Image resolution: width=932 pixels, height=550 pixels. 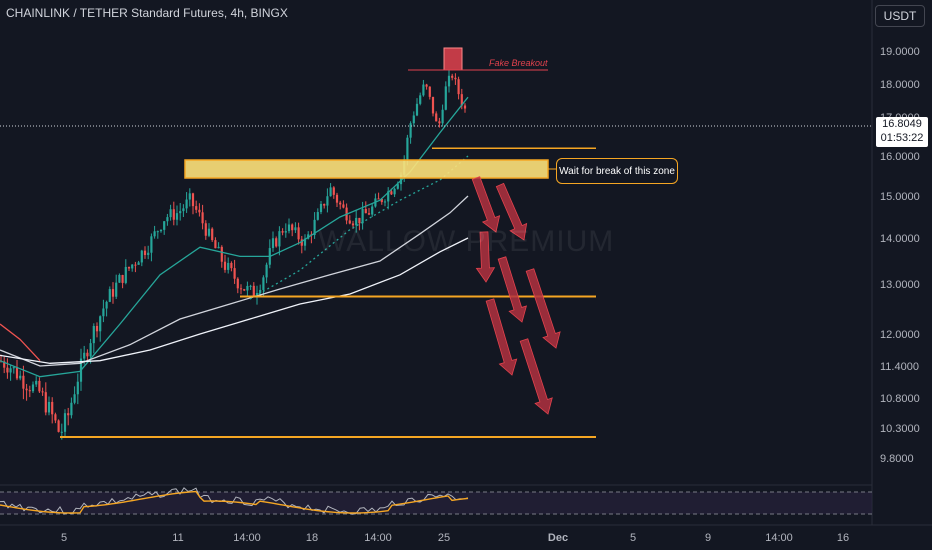 What do you see at coordinates (558, 538) in the screenshot?
I see `x-tick-label: Dec` at bounding box center [558, 538].